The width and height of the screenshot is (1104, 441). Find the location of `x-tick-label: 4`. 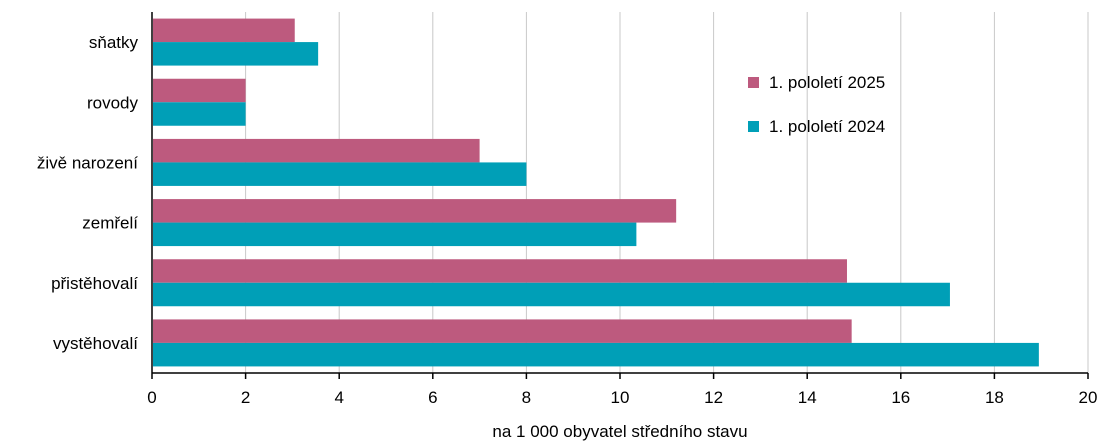

x-tick-label: 4 is located at coordinates (338, 397).